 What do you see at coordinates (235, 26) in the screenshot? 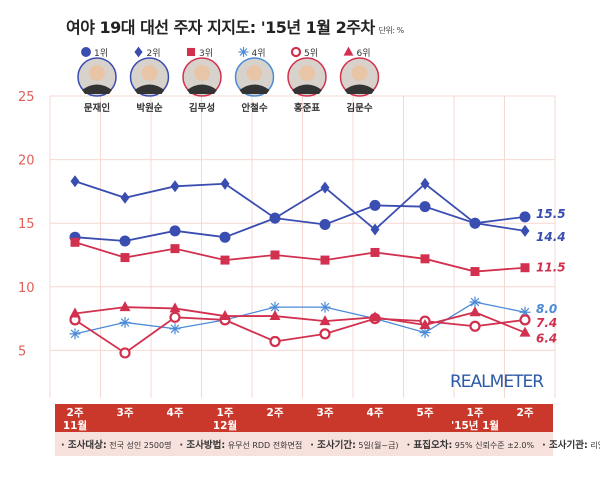
I see `chart-title: 여야 19대 대선 주자 지지도: '15년 1월 2주차 단위: %` at bounding box center [235, 26].